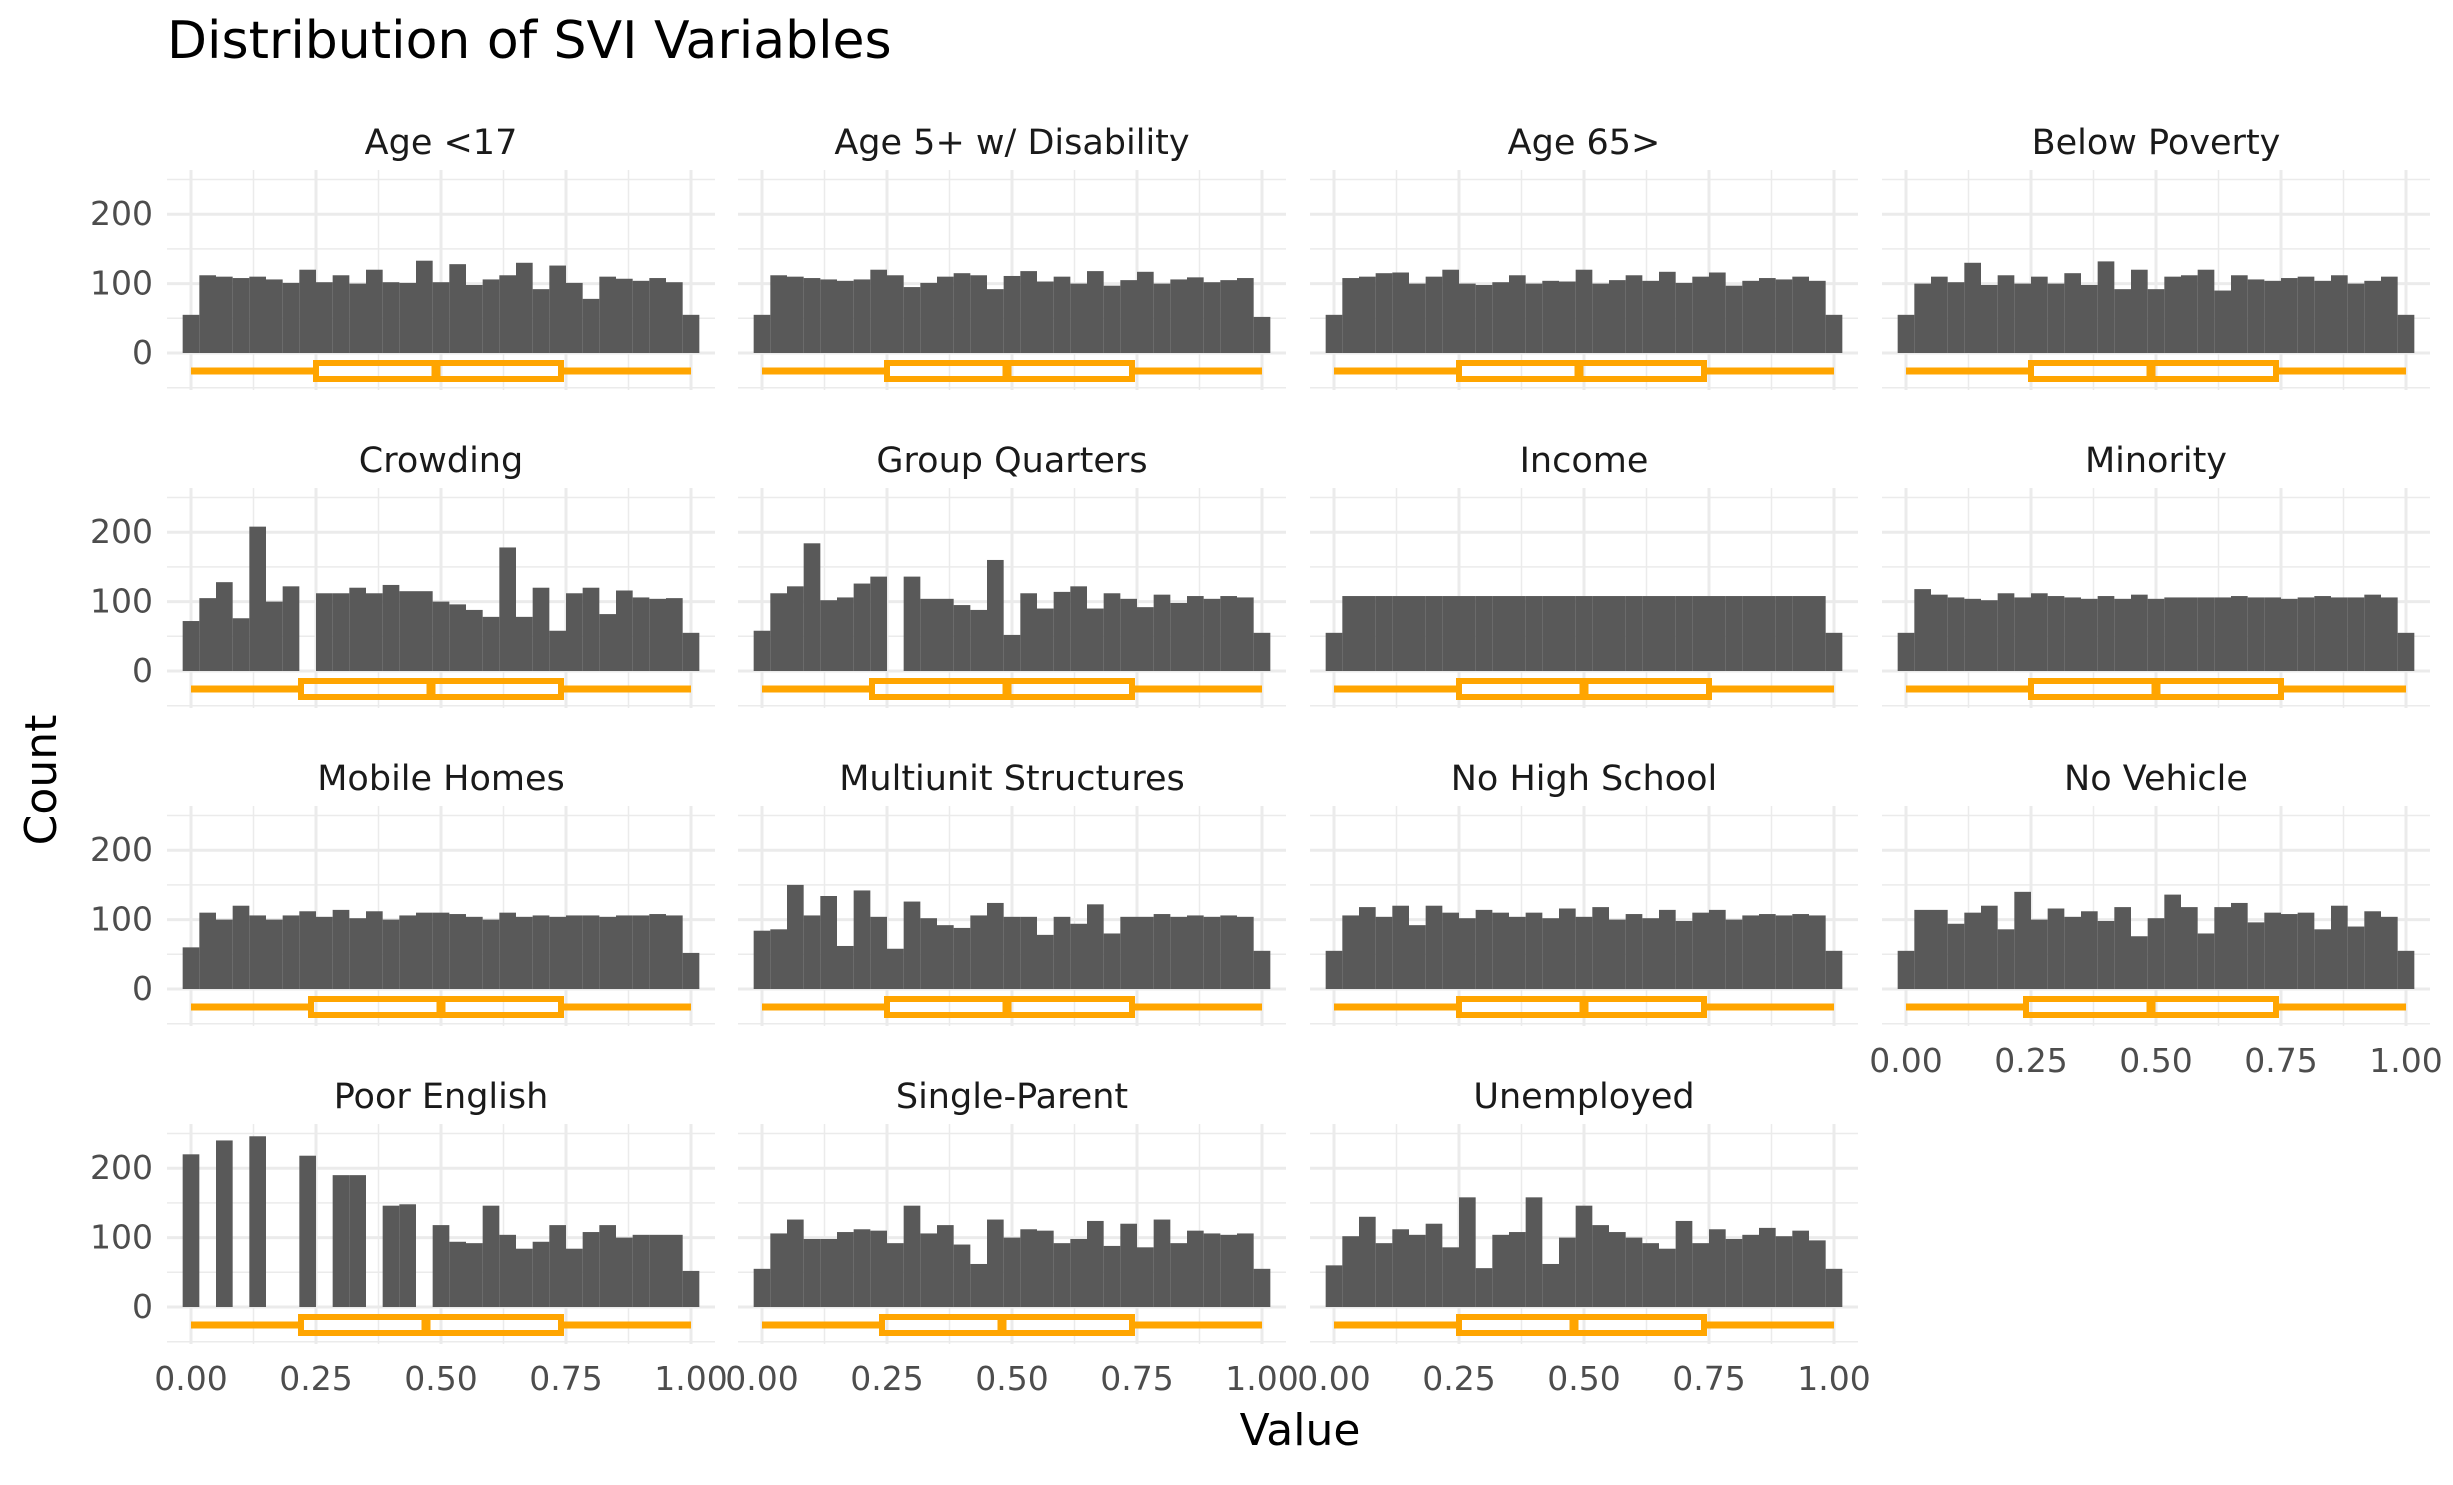 The height and width of the screenshot is (1485, 2453). I want to click on panel-title: Age 5+ w/ Disability, so click(1011, 143).